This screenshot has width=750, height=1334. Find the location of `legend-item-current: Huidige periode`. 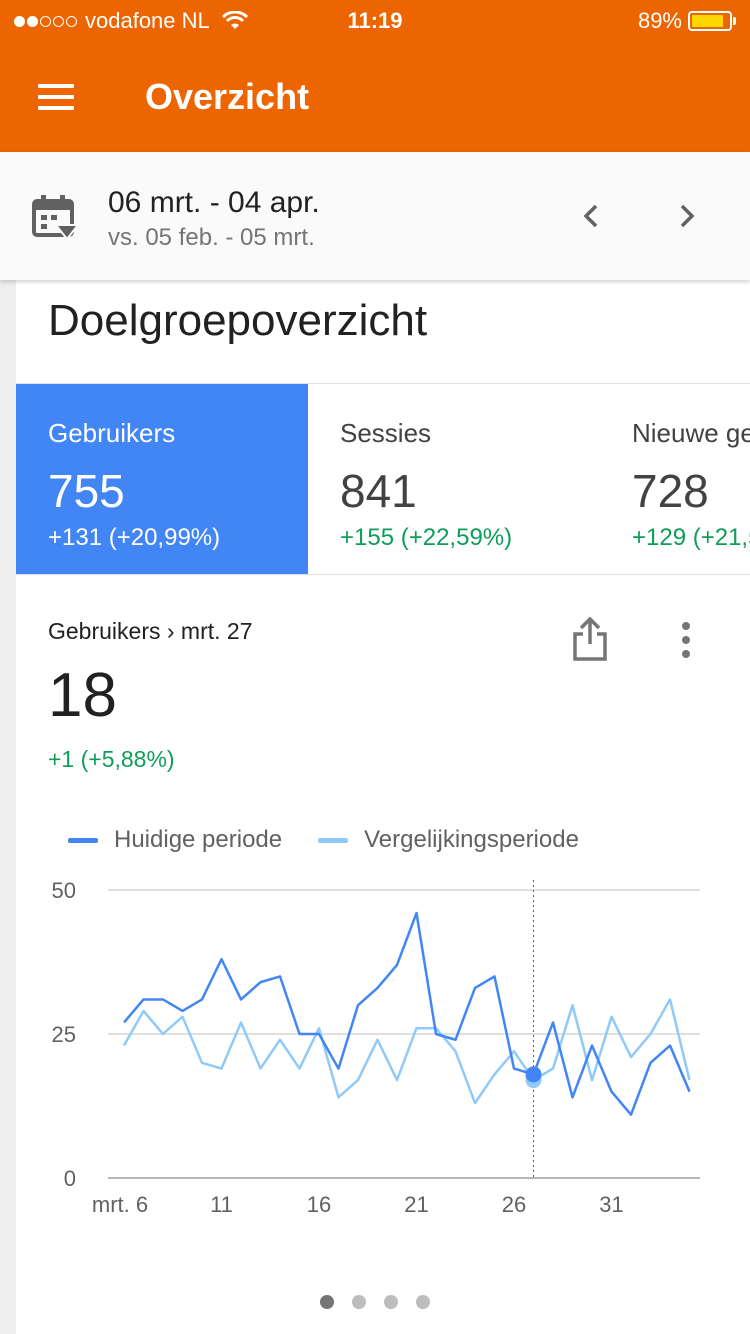

legend-item-current: Huidige periode is located at coordinates (175, 840).